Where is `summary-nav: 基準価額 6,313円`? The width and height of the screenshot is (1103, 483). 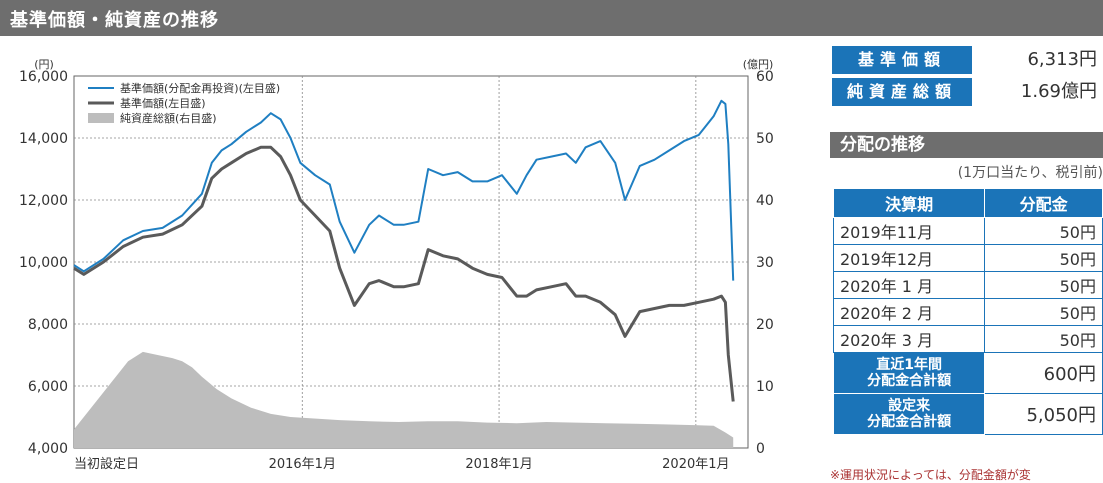
summary-nav: 基準価額 6,313円 is located at coordinates (960, 61).